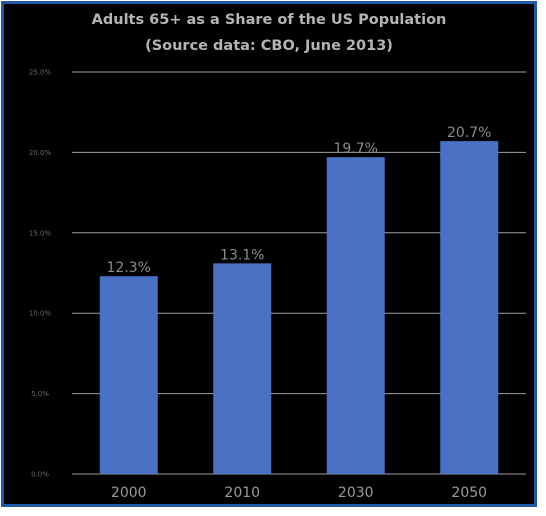  Describe the element at coordinates (40, 233) in the screenshot. I see `y-tick-label: 15.0%` at that location.